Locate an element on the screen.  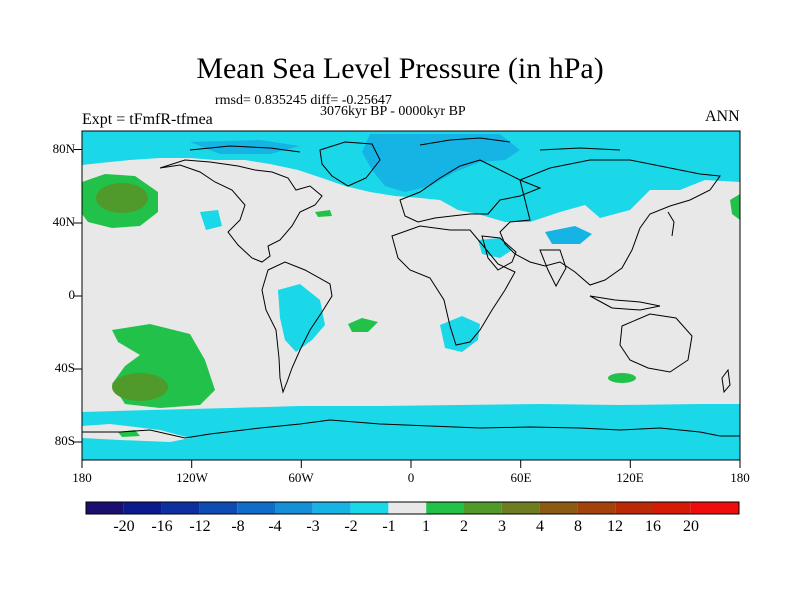
lon-label-120e: 120E is located at coordinates (630, 477).